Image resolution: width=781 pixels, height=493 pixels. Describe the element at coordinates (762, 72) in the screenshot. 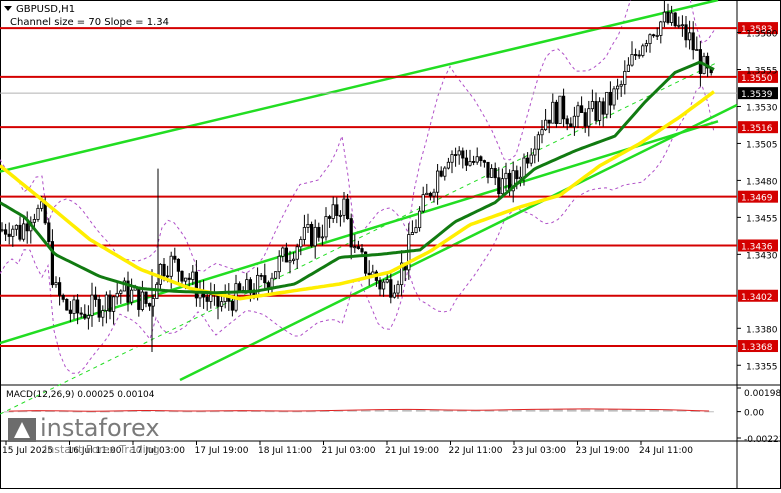

I see `price-tick-label: 1.3555` at that location.